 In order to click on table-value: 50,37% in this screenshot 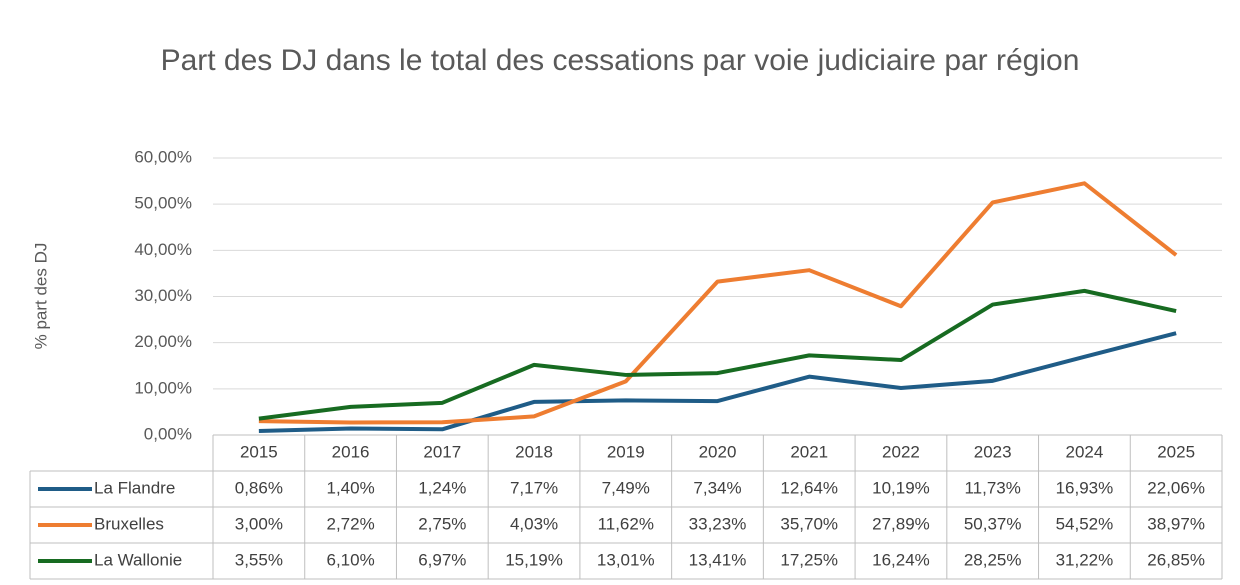, I will do `click(993, 523)`.